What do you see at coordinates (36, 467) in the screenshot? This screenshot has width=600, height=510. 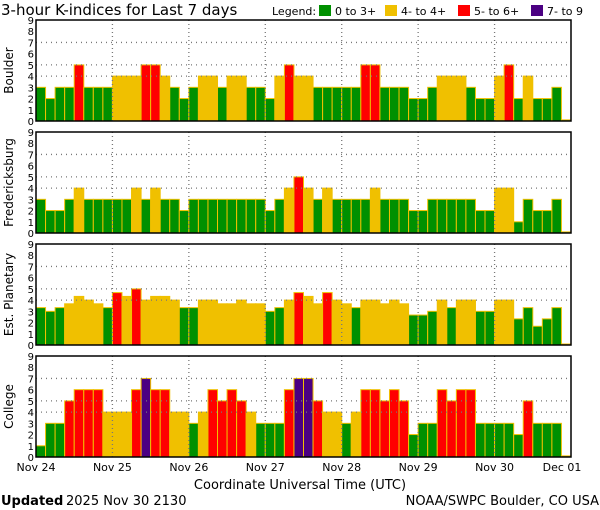 I see `x-tick-label: Nov 24` at bounding box center [36, 467].